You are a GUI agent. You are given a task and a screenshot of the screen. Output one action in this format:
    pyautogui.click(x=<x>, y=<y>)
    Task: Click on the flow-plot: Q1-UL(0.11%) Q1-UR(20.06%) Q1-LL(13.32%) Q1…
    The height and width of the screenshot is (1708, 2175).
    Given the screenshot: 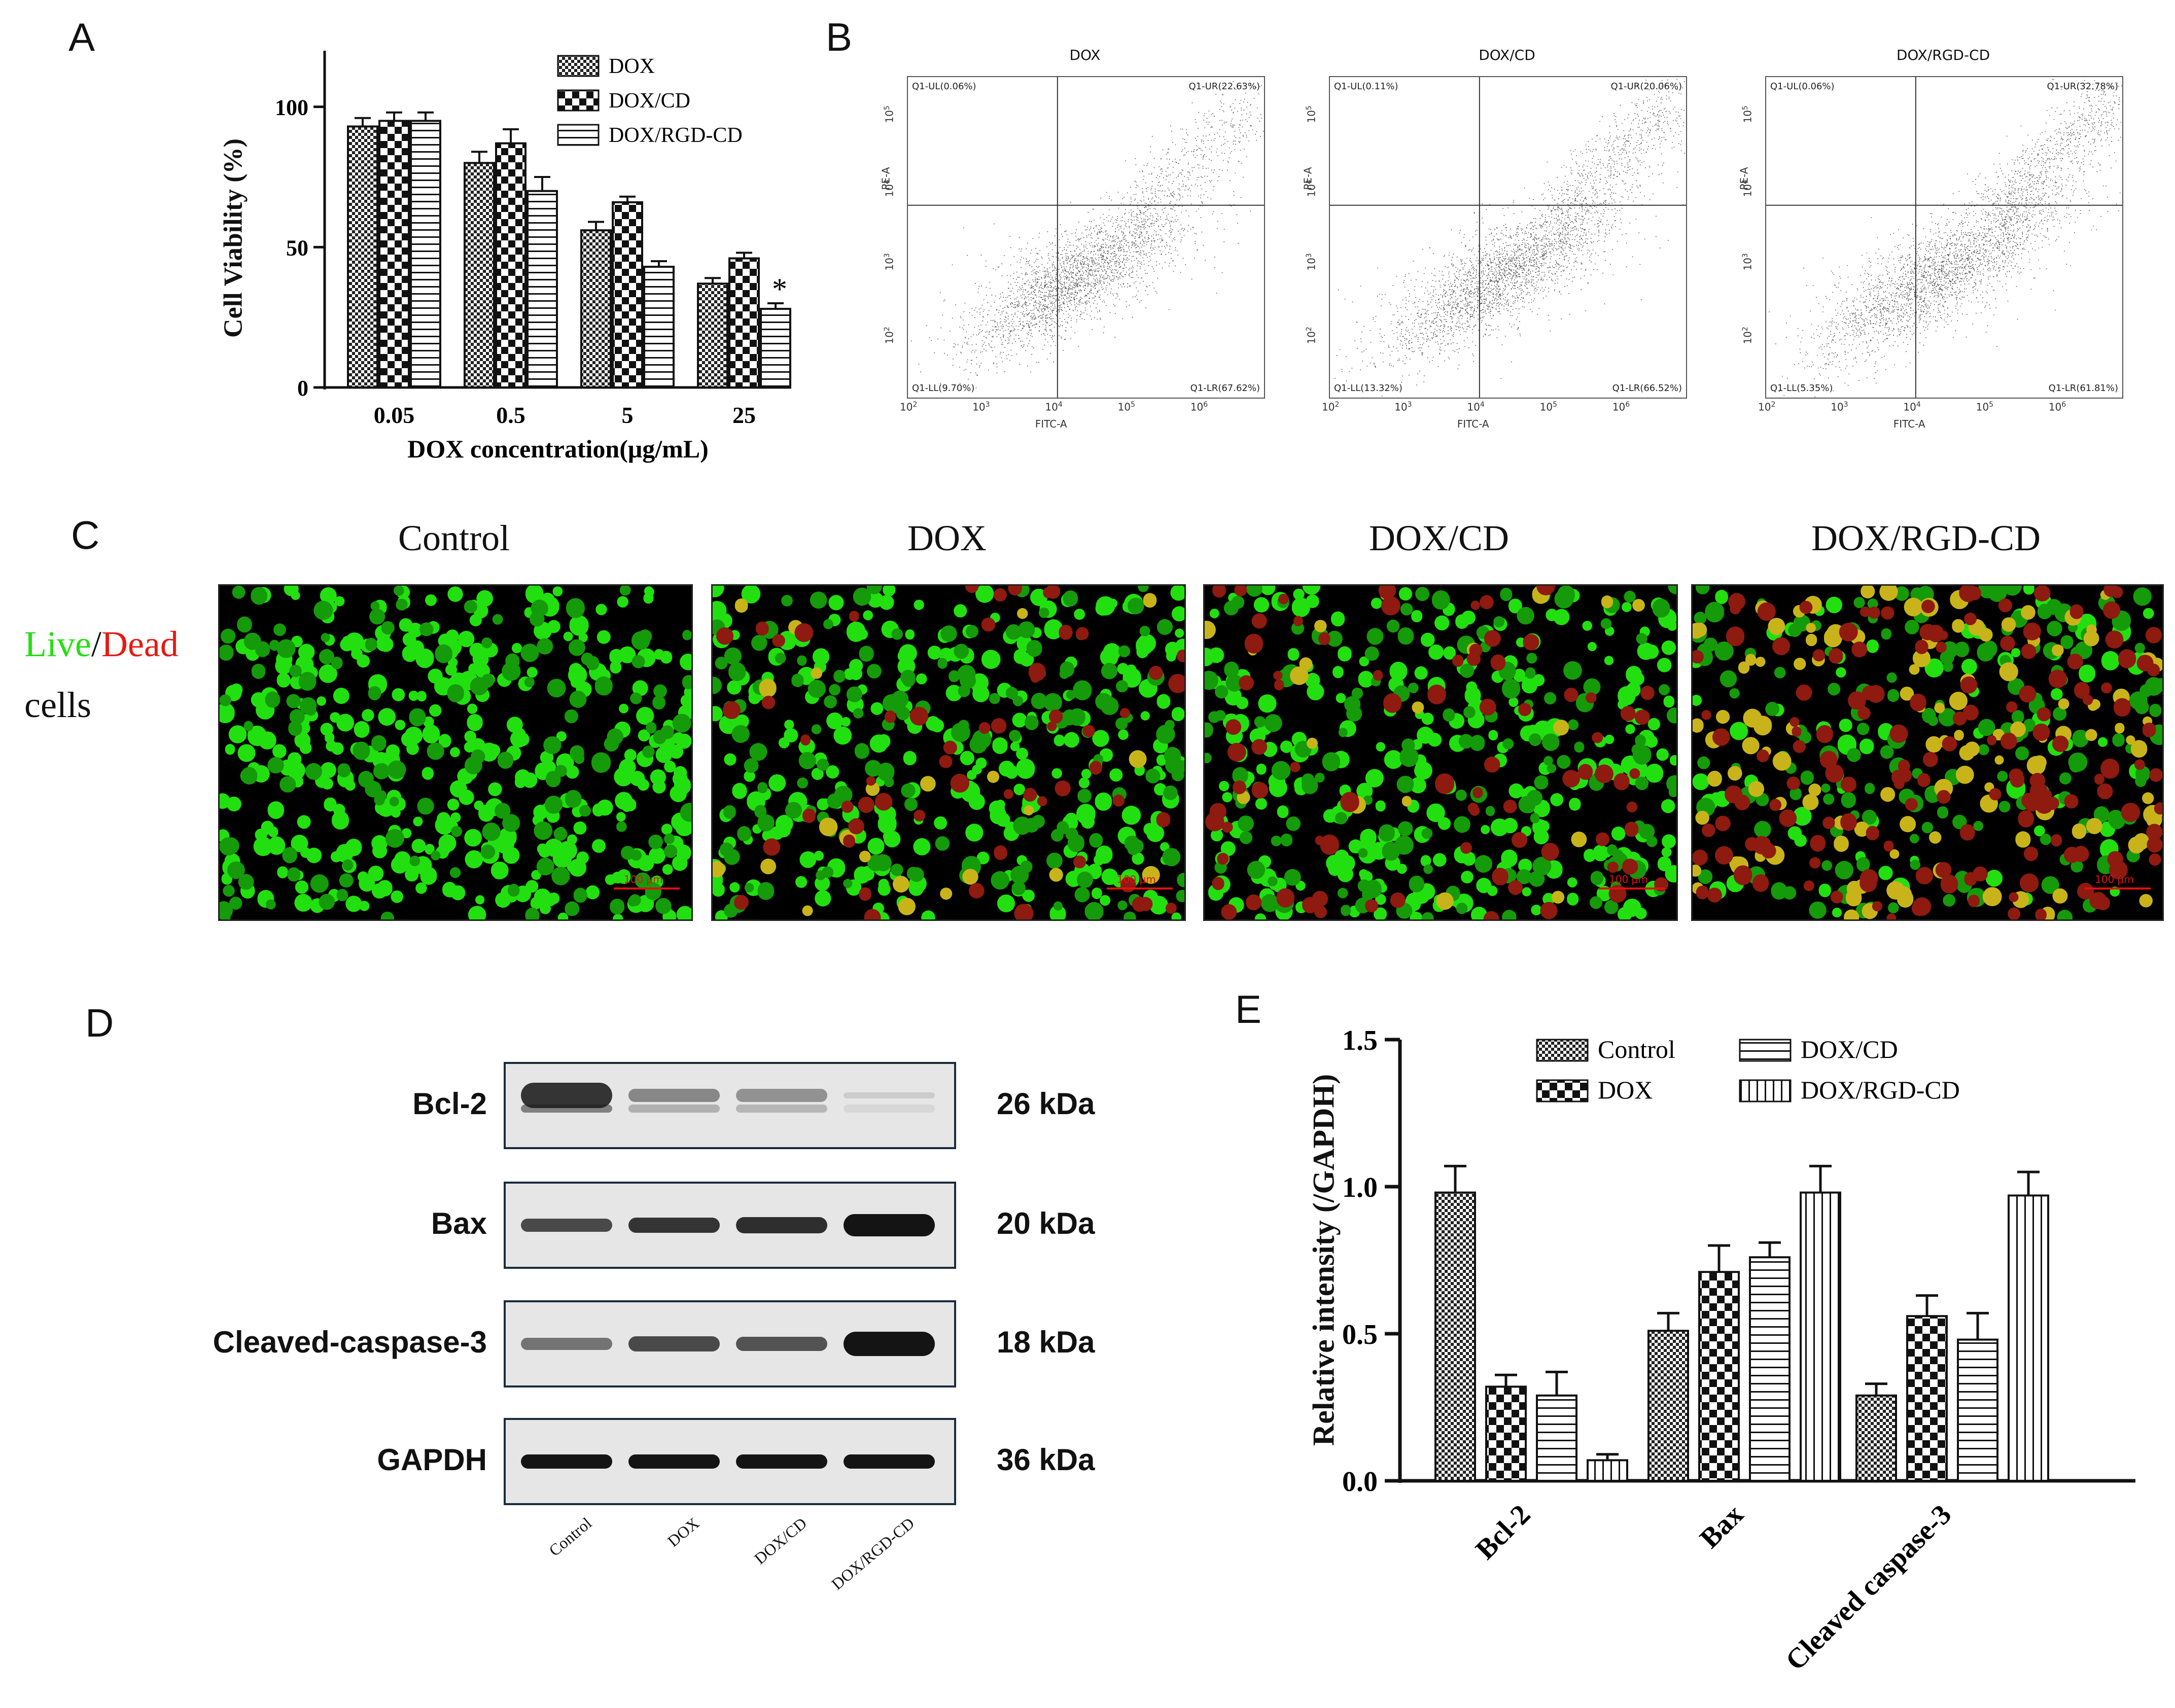 What is the action you would take?
    pyautogui.click(x=1508, y=237)
    